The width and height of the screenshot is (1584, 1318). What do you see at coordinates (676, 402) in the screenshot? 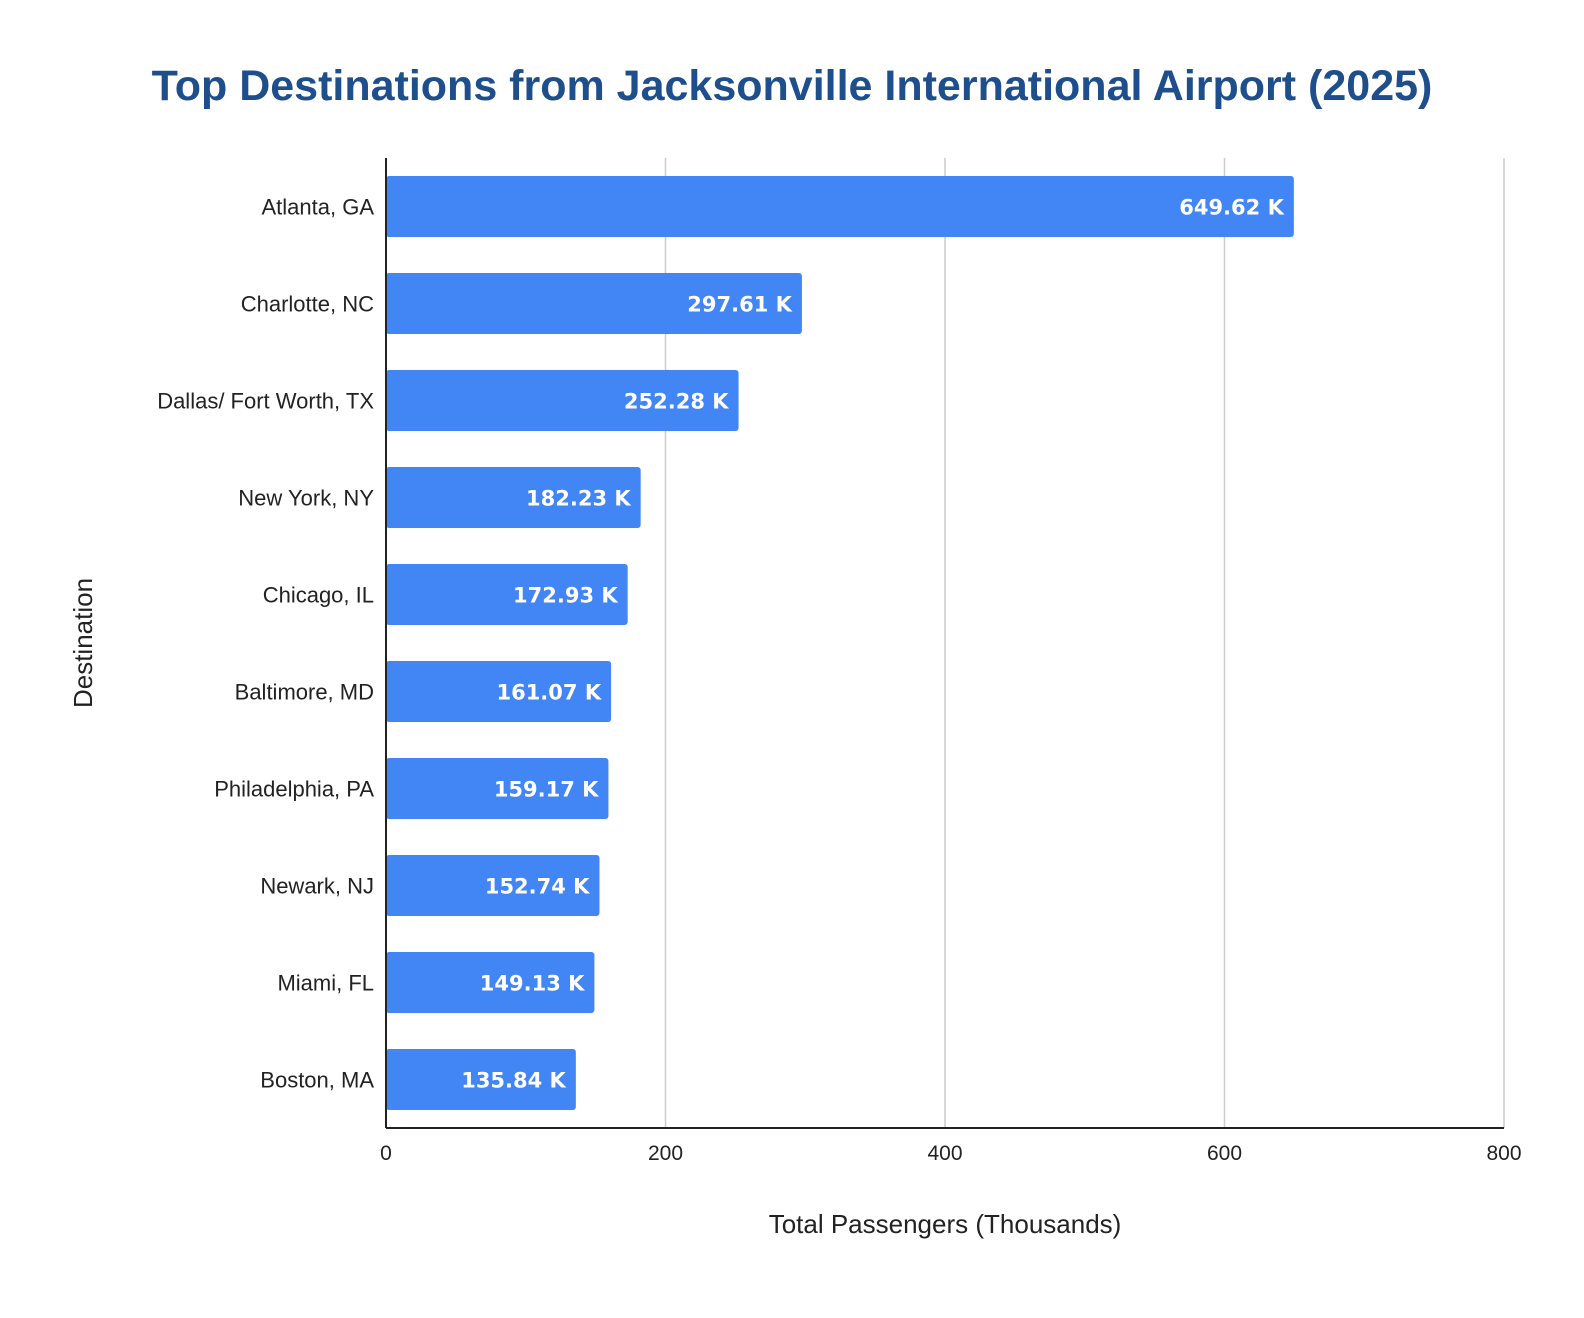
I see `data-label: 252.28 K` at bounding box center [676, 402].